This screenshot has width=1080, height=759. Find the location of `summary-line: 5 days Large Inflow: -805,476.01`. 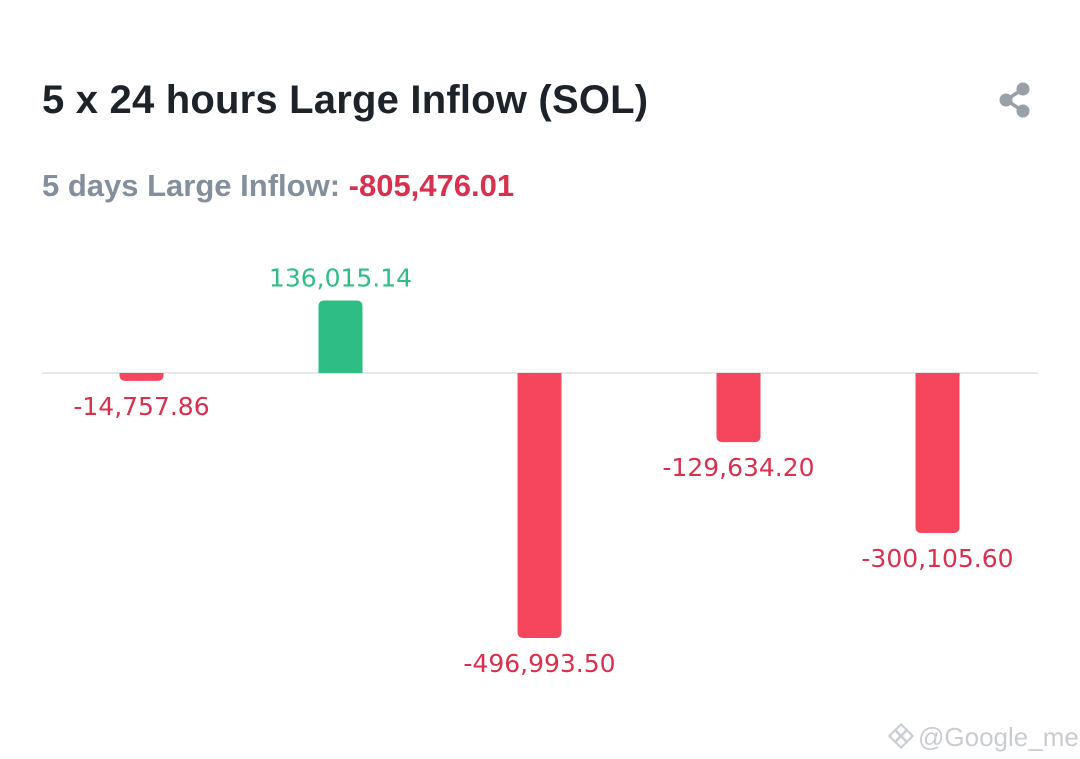

summary-line: 5 days Large Inflow: -805,476.01 is located at coordinates (278, 186).